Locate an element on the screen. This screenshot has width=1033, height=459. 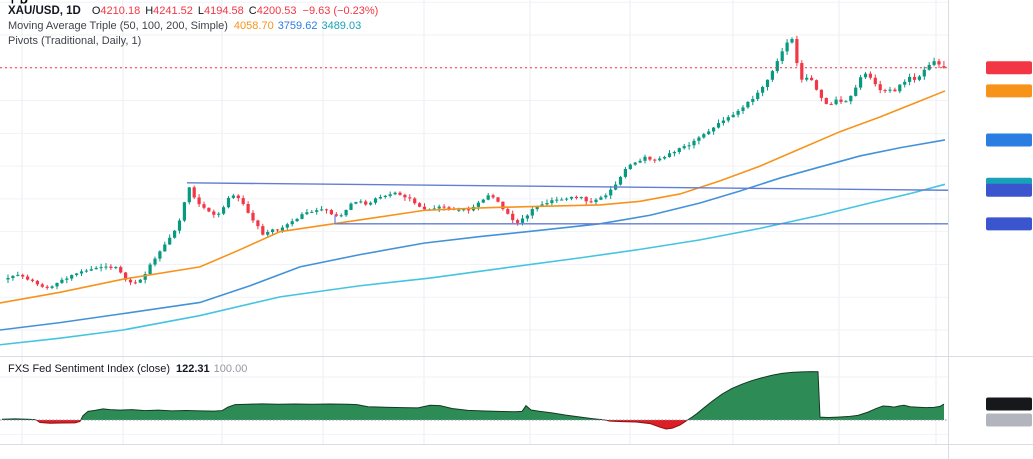
time-axis: MarAprMayJunJulAugSepOctNovDec is located at coordinates (15, 2).